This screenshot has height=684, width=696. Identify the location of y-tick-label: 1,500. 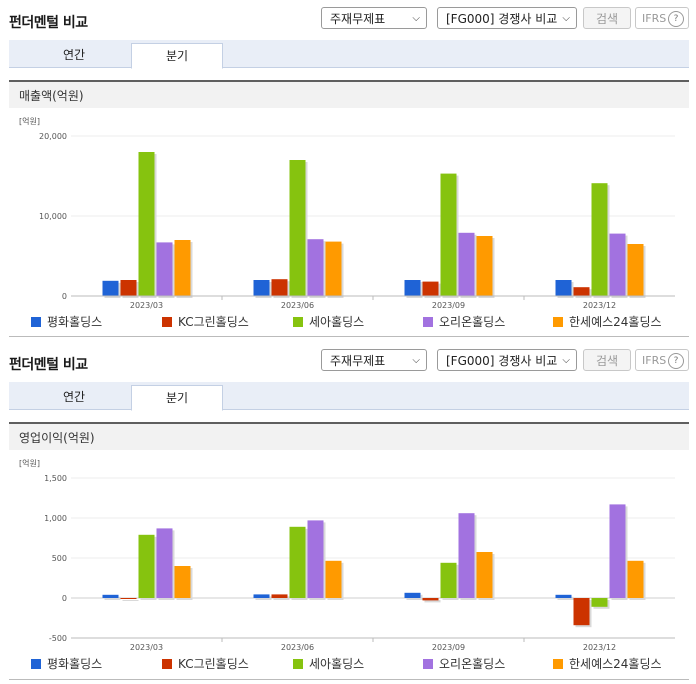
(55, 478).